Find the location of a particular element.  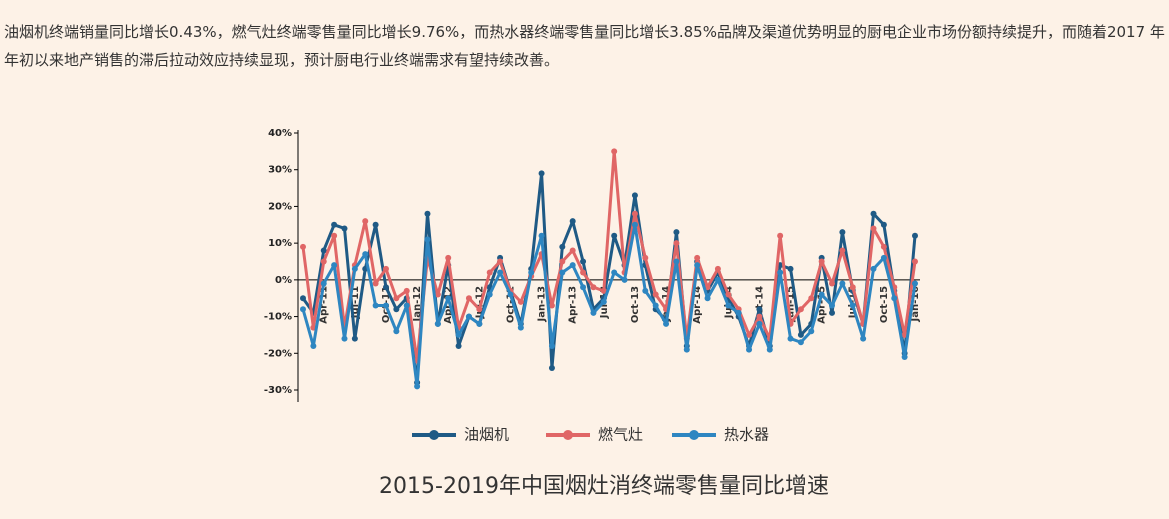

x-tick-label: Jan-16 is located at coordinates (915, 304).